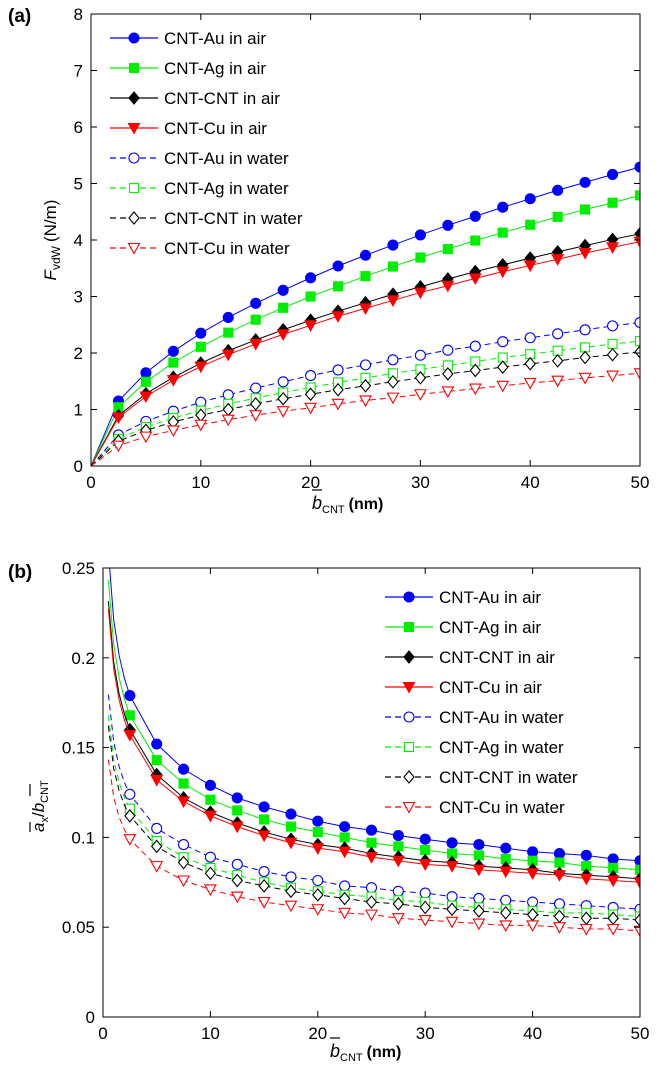 The width and height of the screenshot is (665, 1066). Describe the element at coordinates (497, 657) in the screenshot. I see `legend-label-cnt-cnt-in-air-b: CNT-CNT in air` at that location.